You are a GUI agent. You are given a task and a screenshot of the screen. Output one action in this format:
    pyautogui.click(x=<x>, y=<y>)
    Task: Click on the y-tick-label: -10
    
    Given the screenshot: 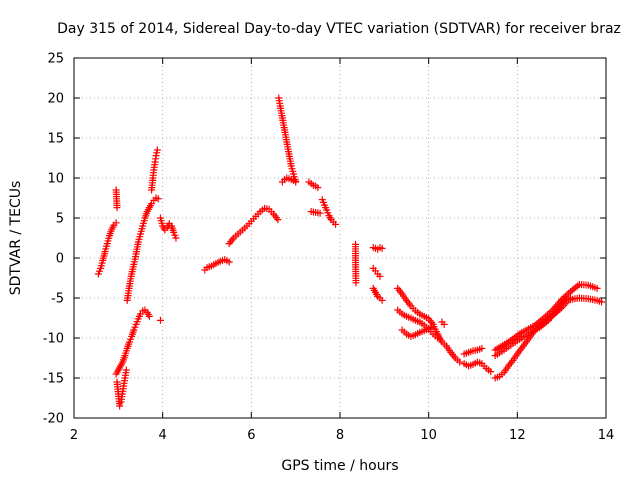 What is the action you would take?
    pyautogui.click(x=53, y=339)
    